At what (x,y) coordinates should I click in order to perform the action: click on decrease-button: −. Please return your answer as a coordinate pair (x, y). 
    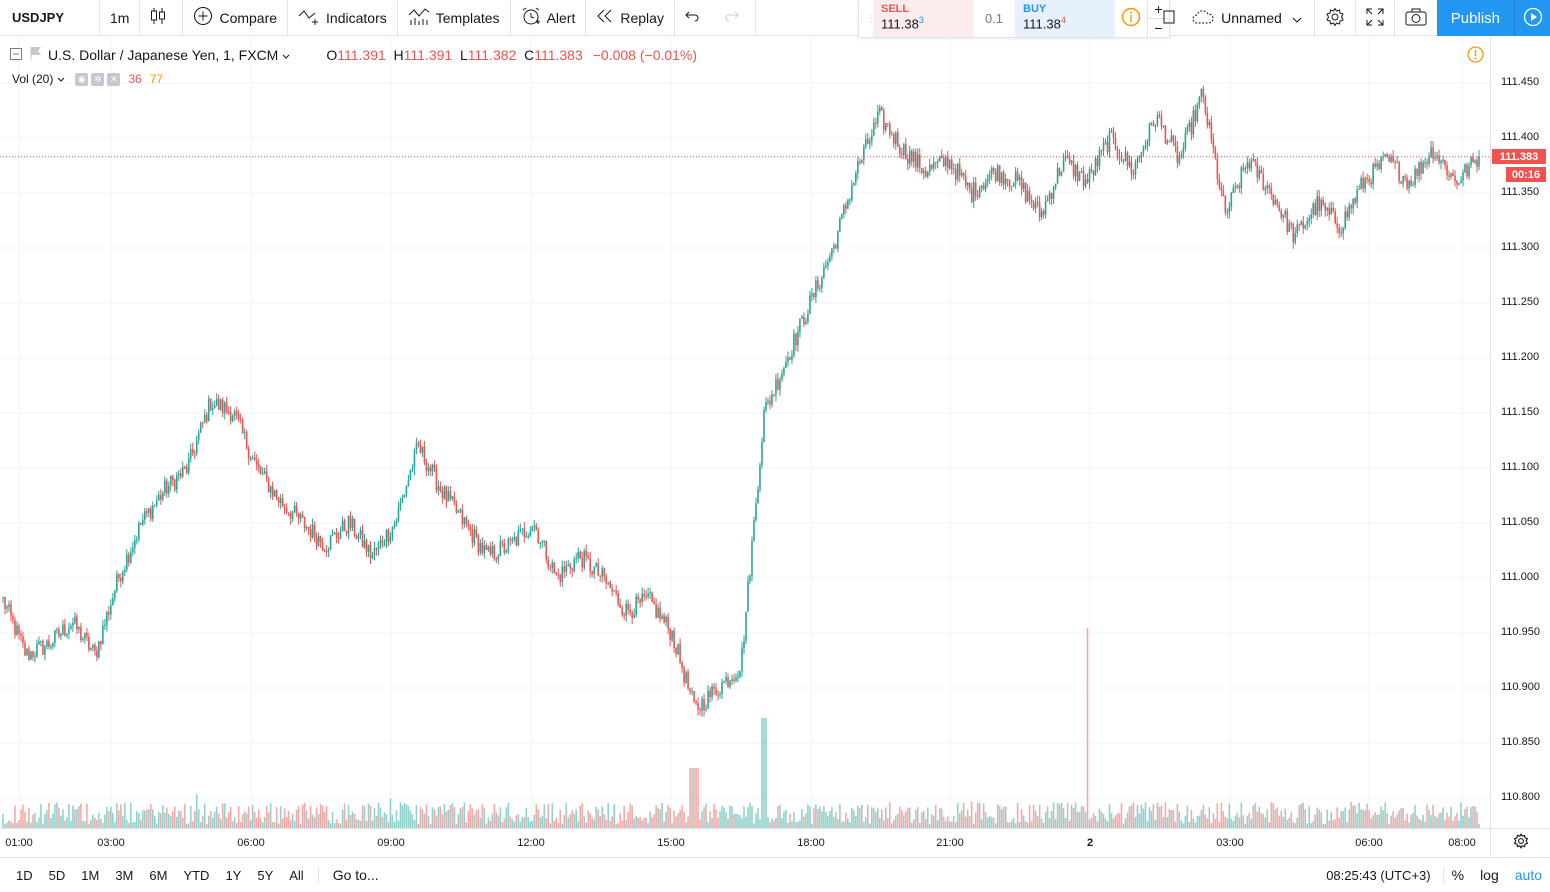
    Looking at the image, I should click on (1158, 27).